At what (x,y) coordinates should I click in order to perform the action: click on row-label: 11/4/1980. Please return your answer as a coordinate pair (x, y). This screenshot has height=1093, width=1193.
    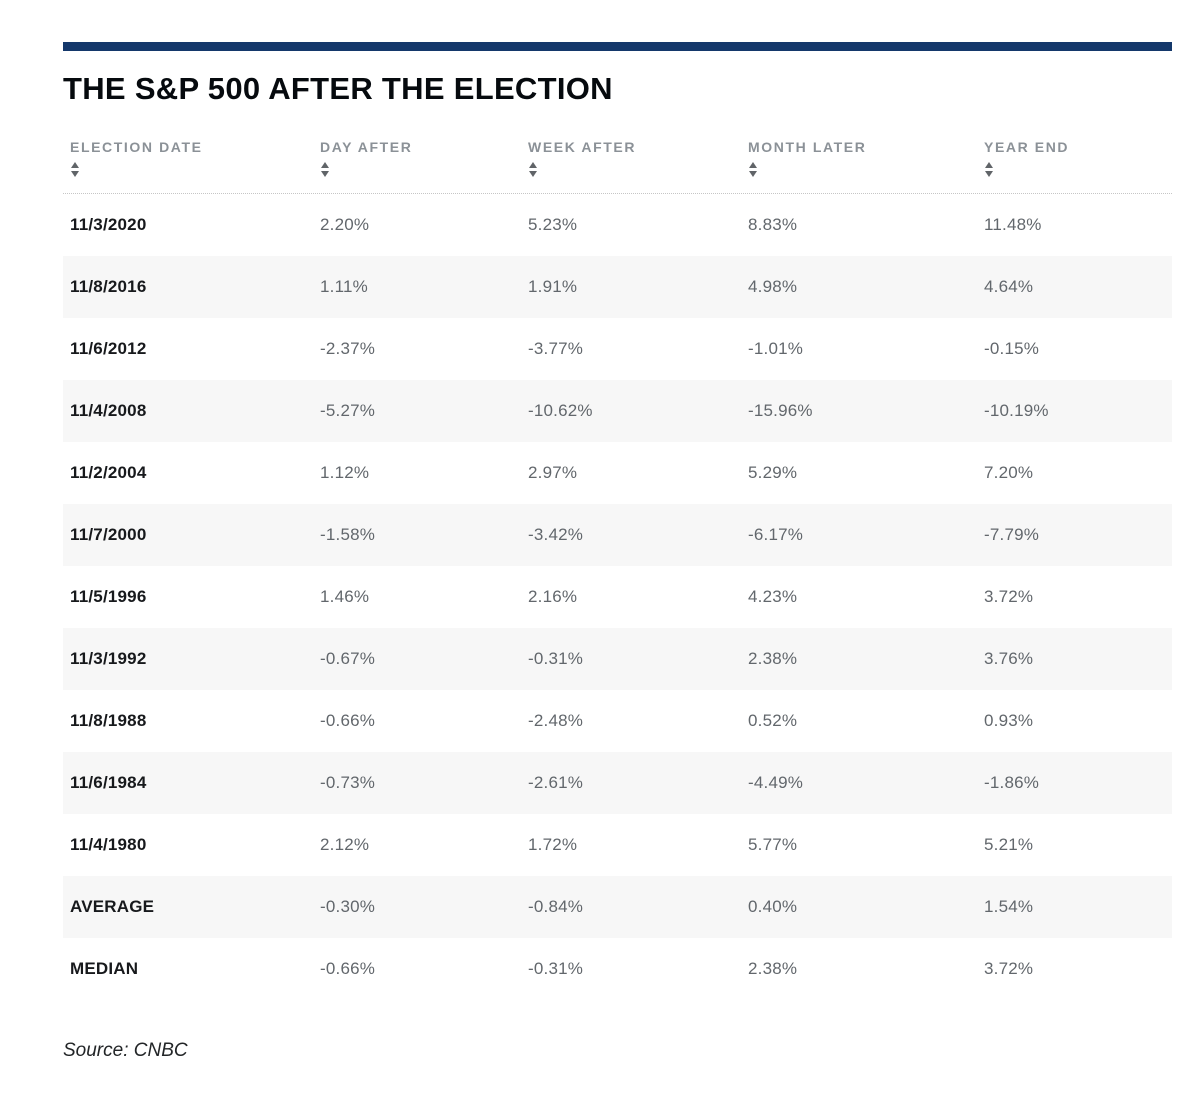
    Looking at the image, I should click on (108, 844).